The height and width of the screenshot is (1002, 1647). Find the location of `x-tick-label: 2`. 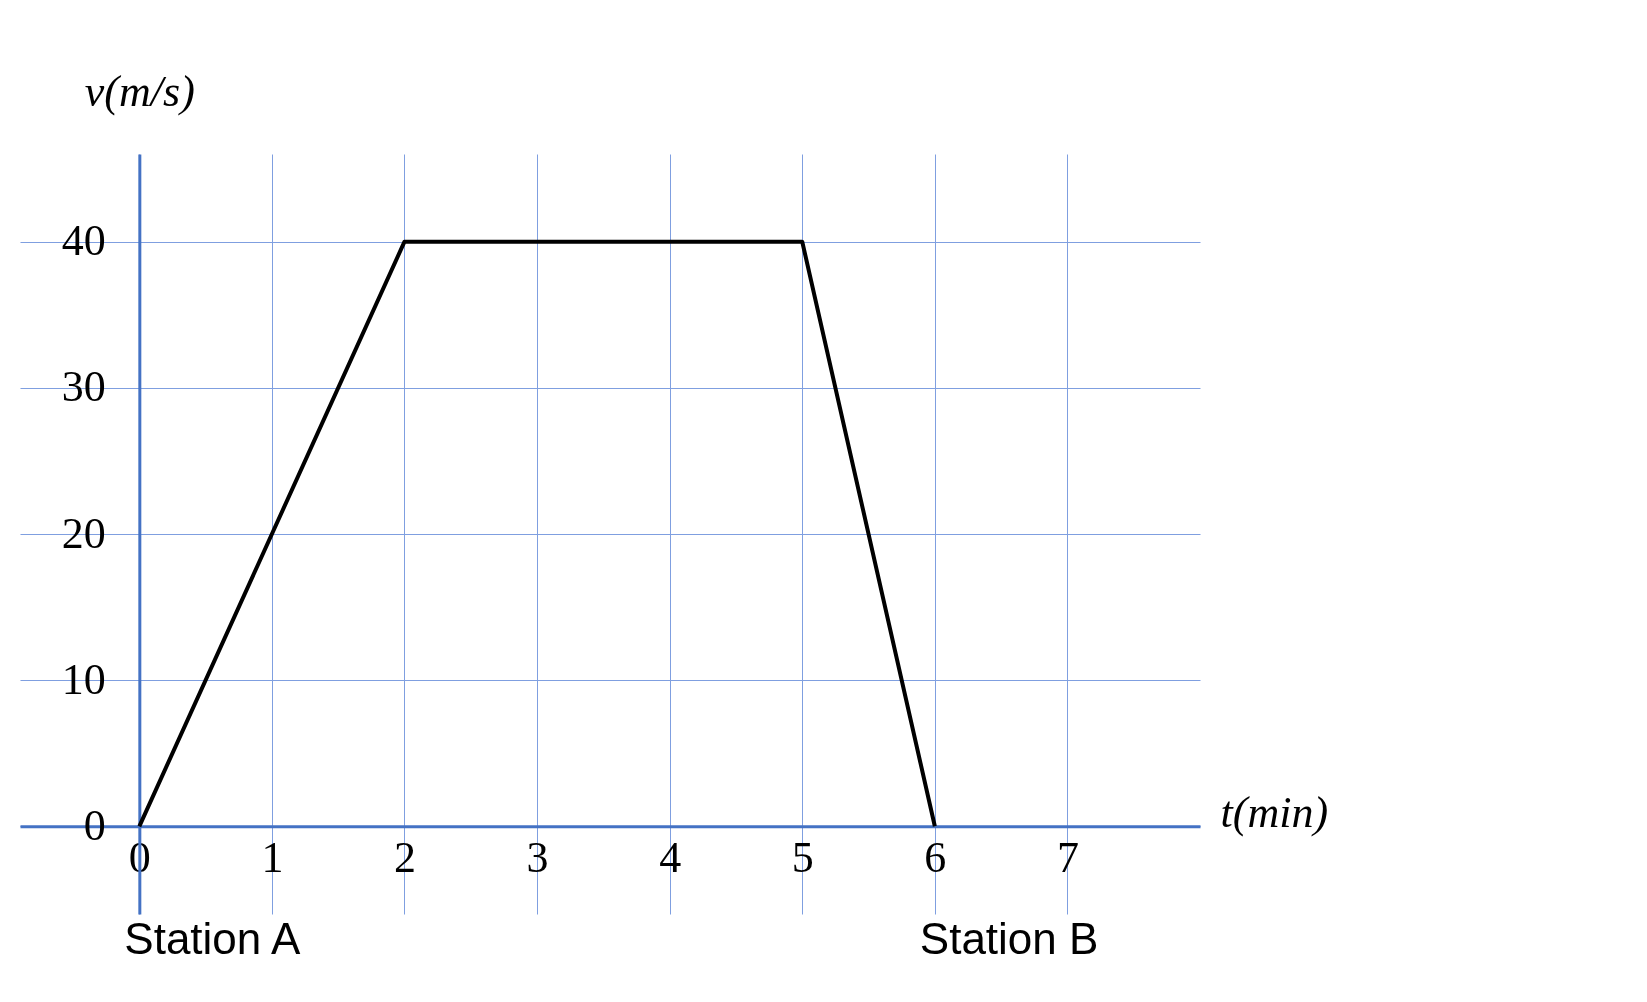

x-tick-label: 2 is located at coordinates (404, 857).